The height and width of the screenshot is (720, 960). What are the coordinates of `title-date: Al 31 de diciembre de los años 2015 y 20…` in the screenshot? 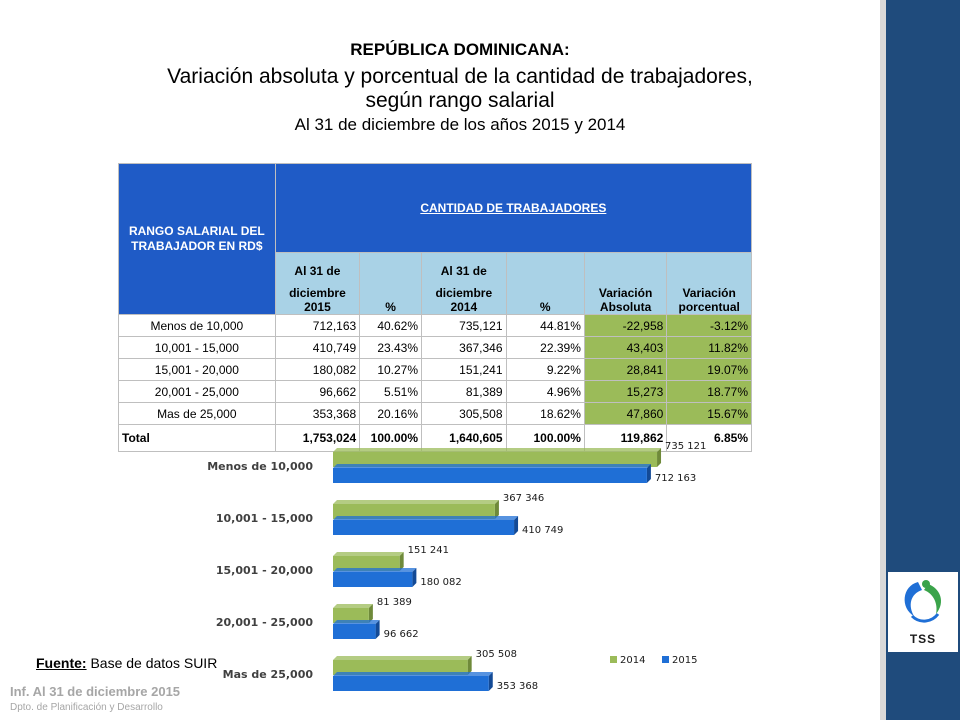 It's located at (460, 124).